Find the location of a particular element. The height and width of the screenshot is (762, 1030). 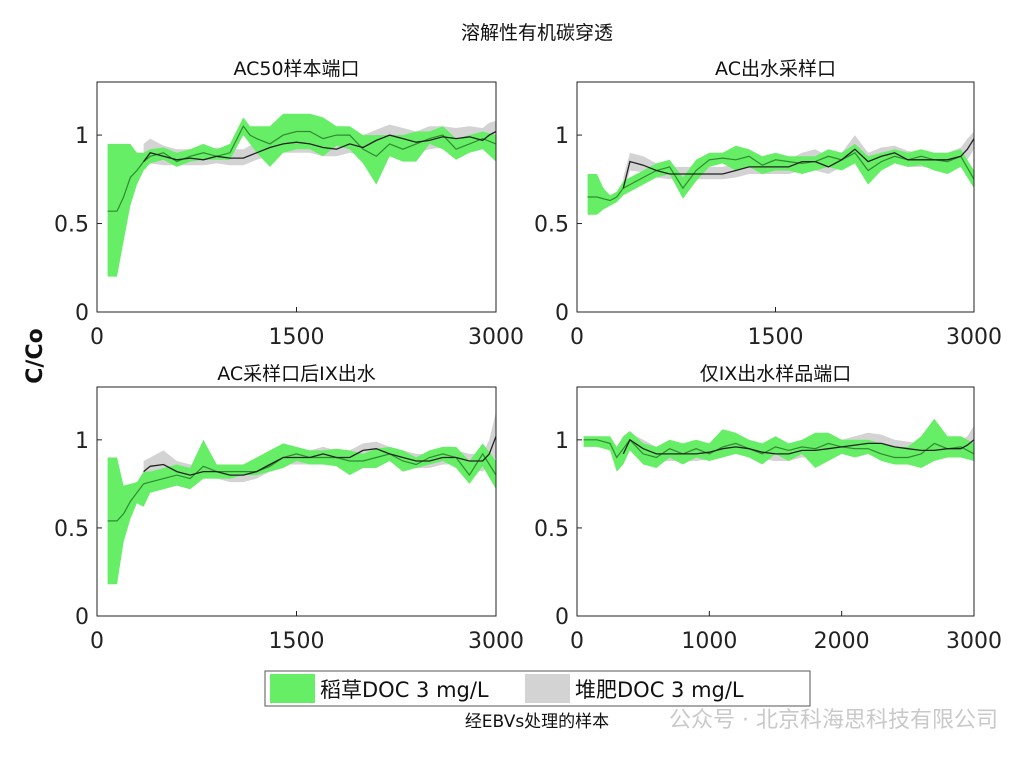

legend-swatch-compost is located at coordinates (547, 688).